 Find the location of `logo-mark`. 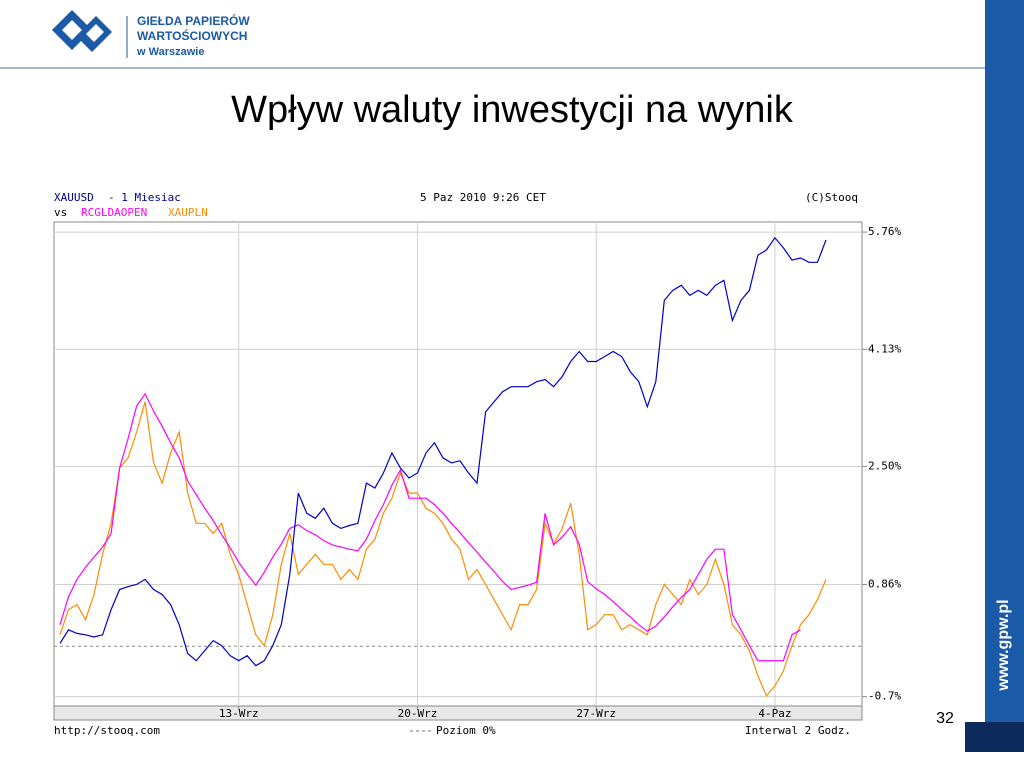

logo-mark is located at coordinates (82, 31).